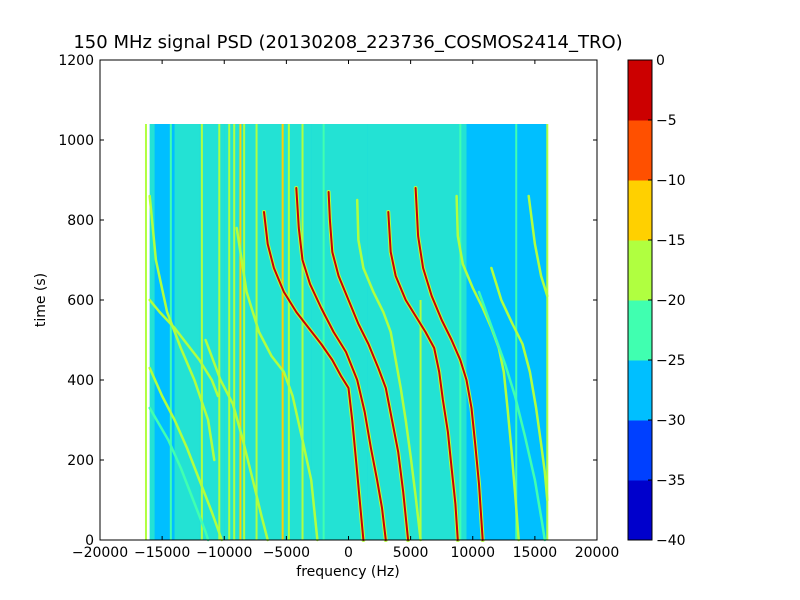  What do you see at coordinates (535, 553) in the screenshot?
I see `x-tick-label: 15000` at bounding box center [535, 553].